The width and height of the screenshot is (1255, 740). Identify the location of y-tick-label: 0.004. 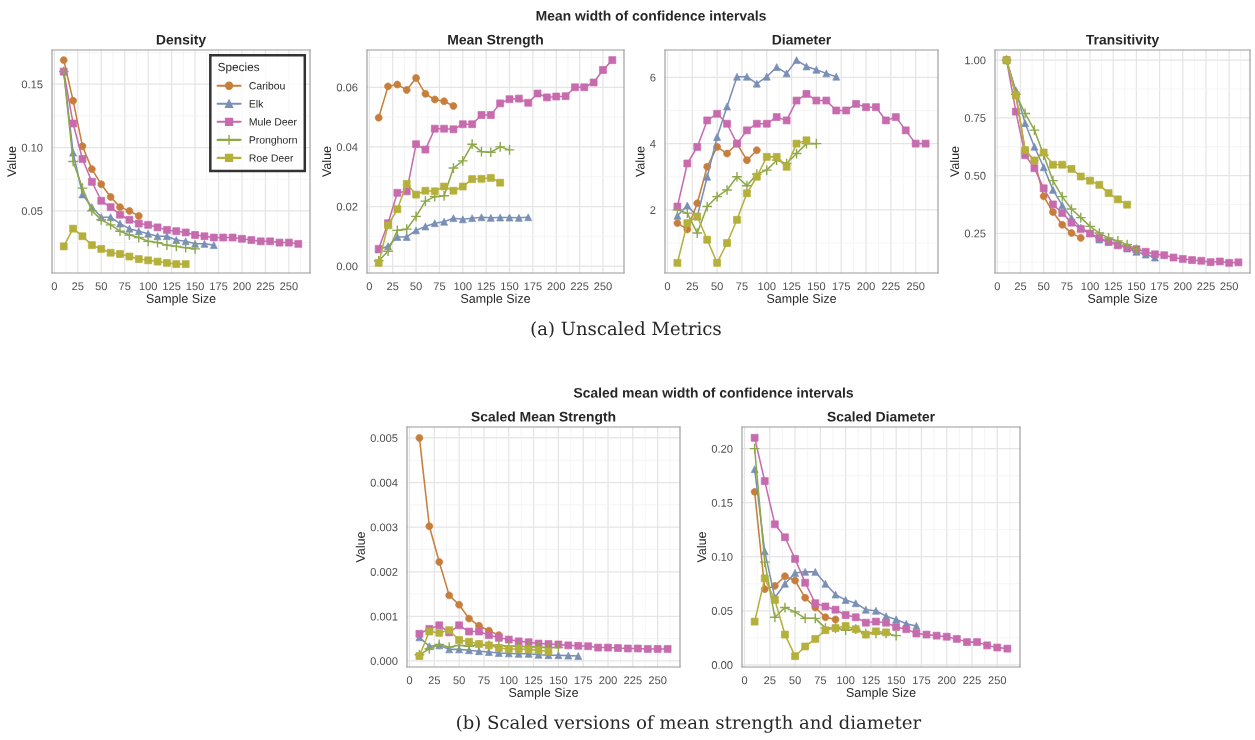
(384, 482).